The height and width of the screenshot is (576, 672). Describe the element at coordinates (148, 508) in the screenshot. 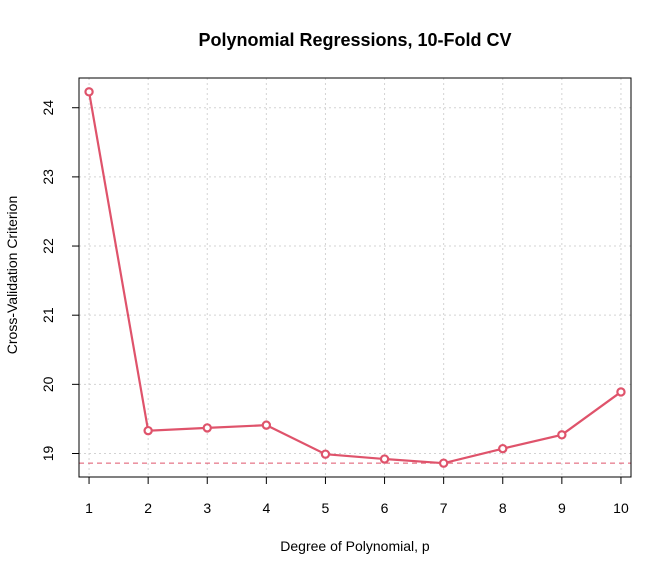

I see `x-tick-label: 2` at that location.